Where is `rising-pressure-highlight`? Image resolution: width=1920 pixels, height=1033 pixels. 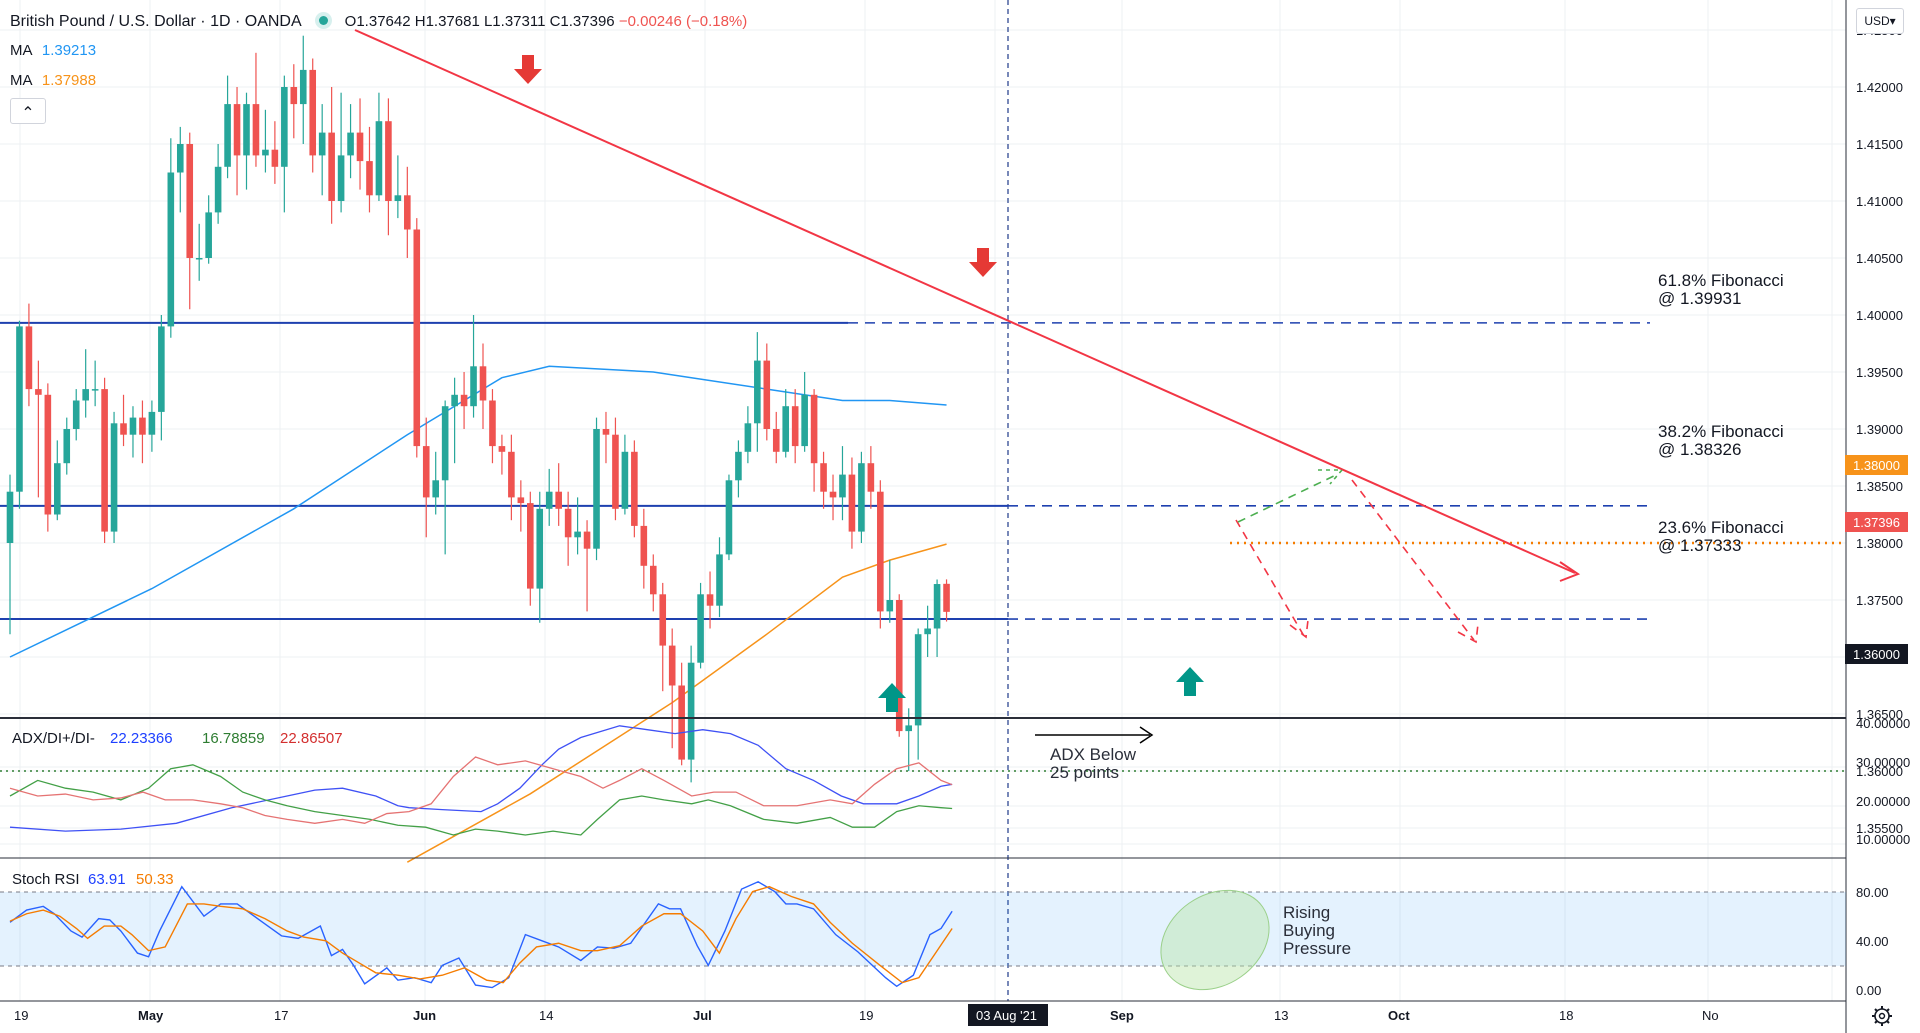
rising-pressure-highlight is located at coordinates (1215, 940).